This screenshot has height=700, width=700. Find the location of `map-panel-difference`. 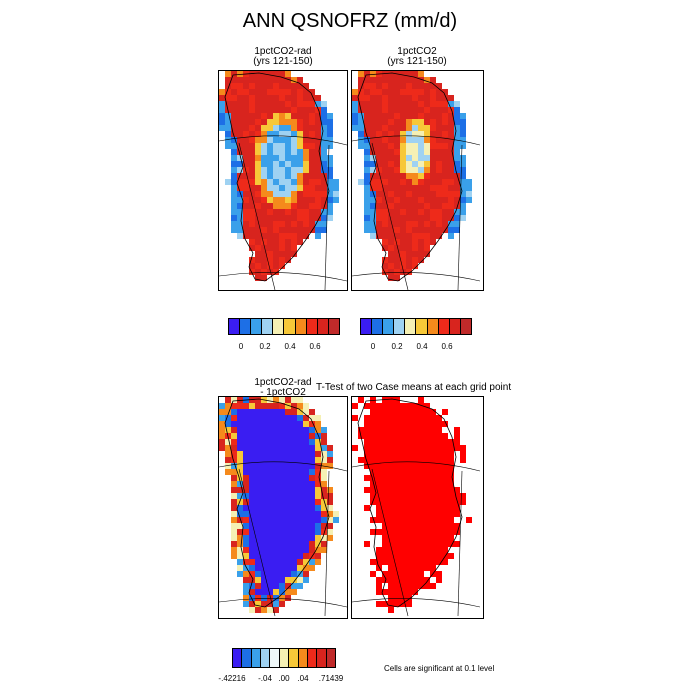

map-panel-difference is located at coordinates (283, 507).